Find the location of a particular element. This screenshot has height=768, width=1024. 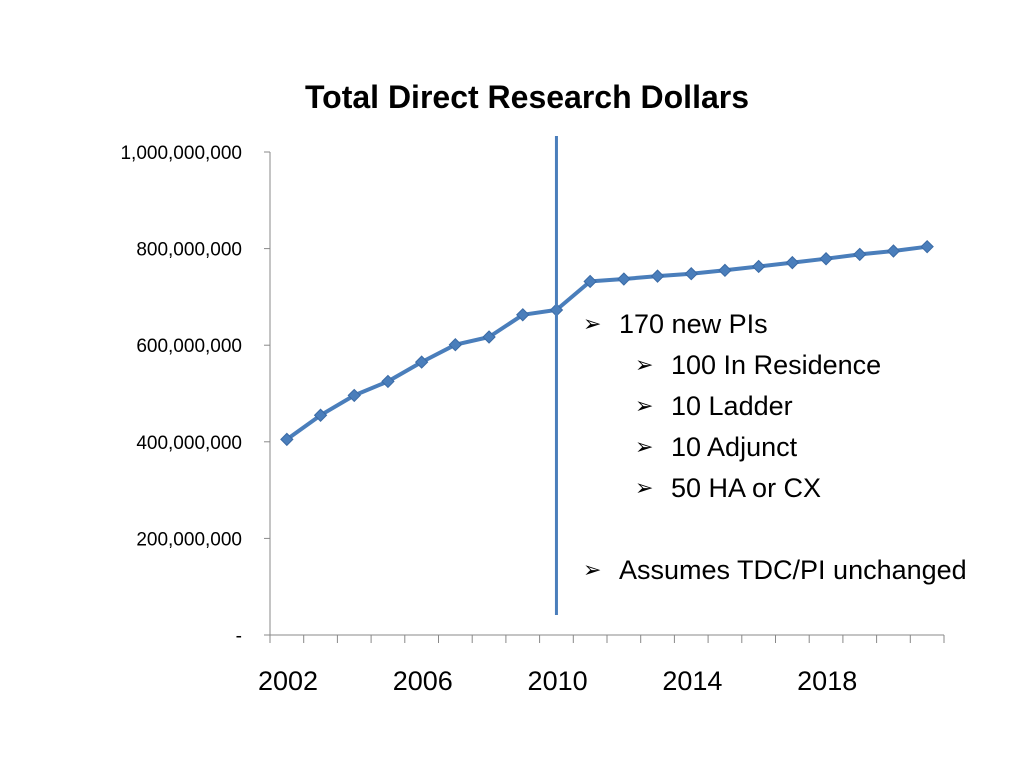

y-tick-label: - is located at coordinates (239, 636).